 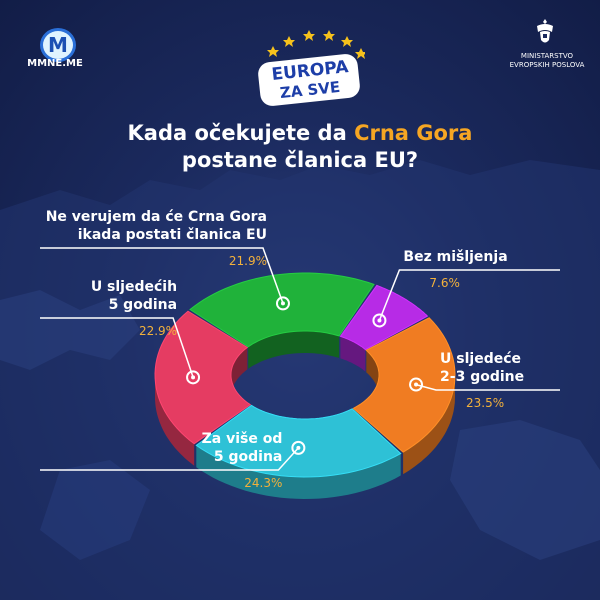 I want to click on slice-label: Bez mišljenja, so click(x=455, y=257).